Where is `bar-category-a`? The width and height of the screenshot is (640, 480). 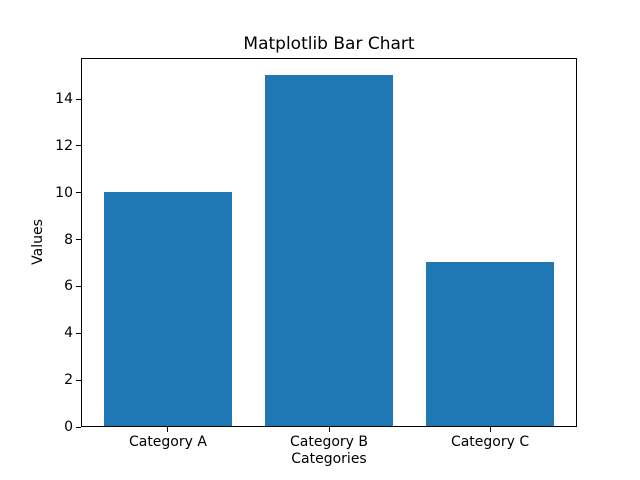 bar-category-a is located at coordinates (168, 308).